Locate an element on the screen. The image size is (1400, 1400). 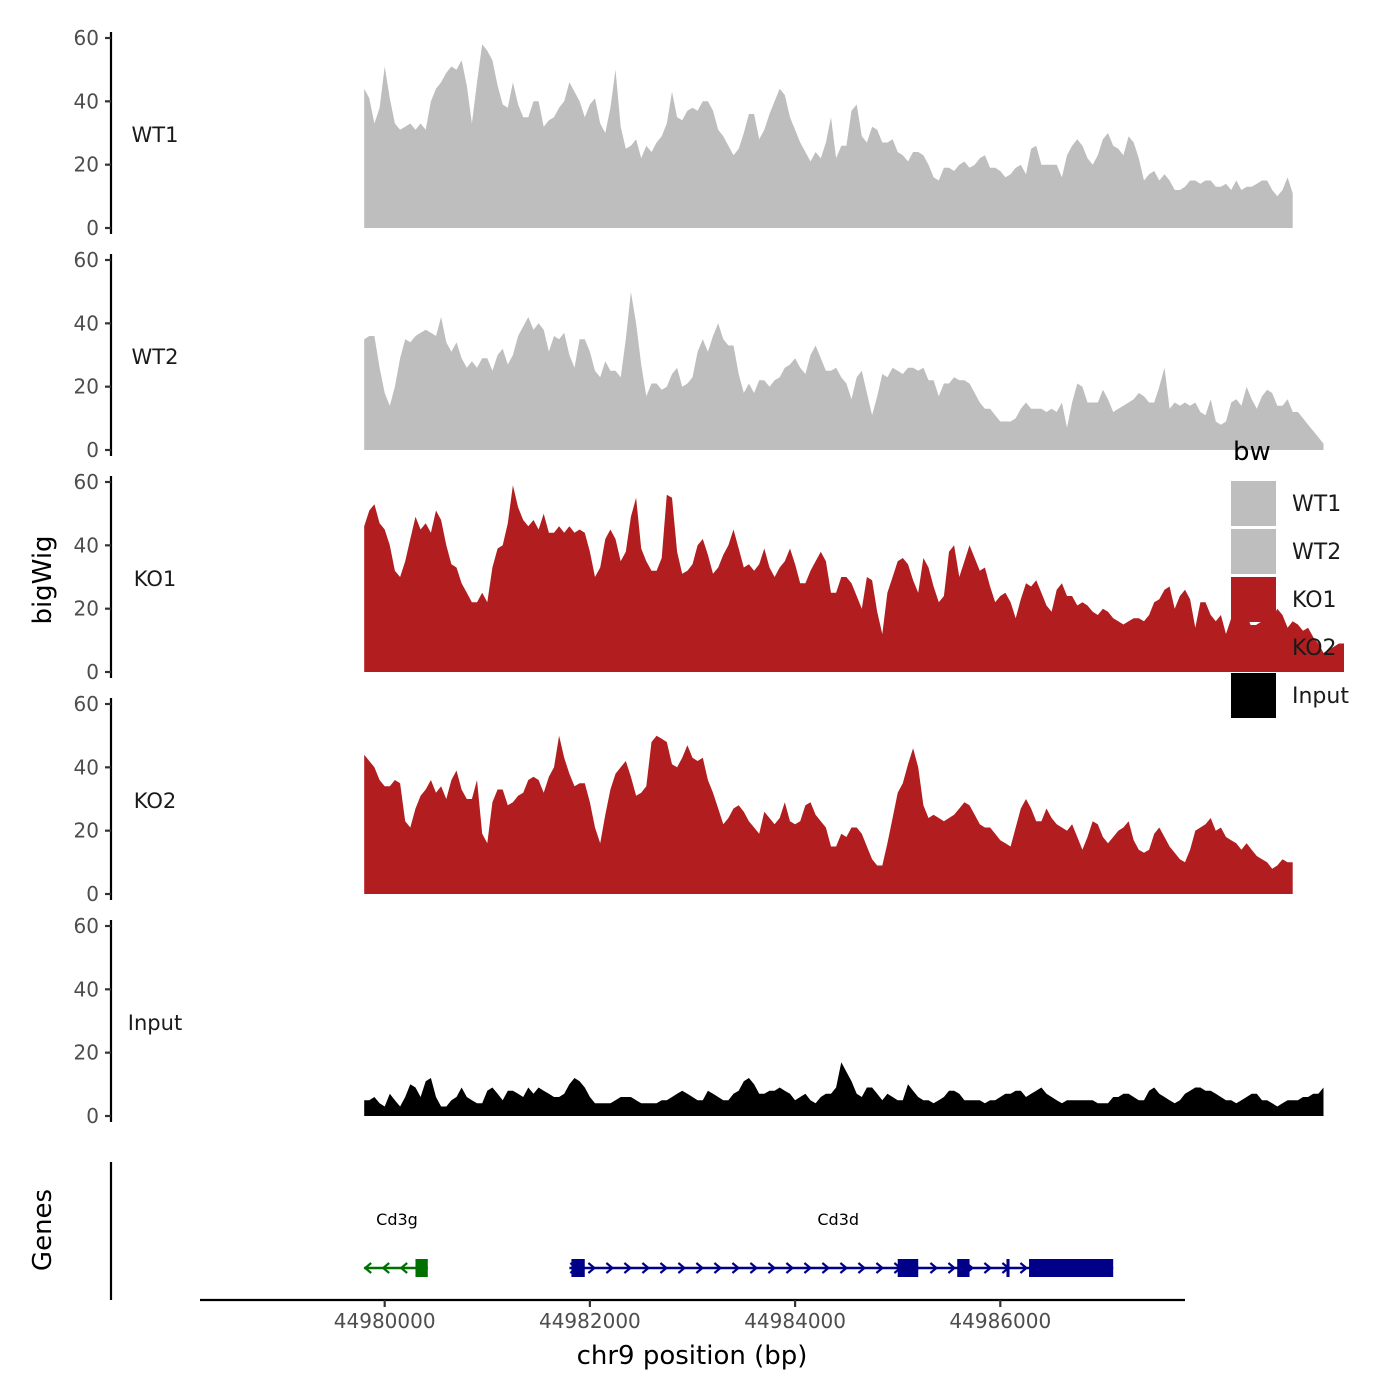
y-tick-label-ko2: 0 is located at coordinates (92, 894).